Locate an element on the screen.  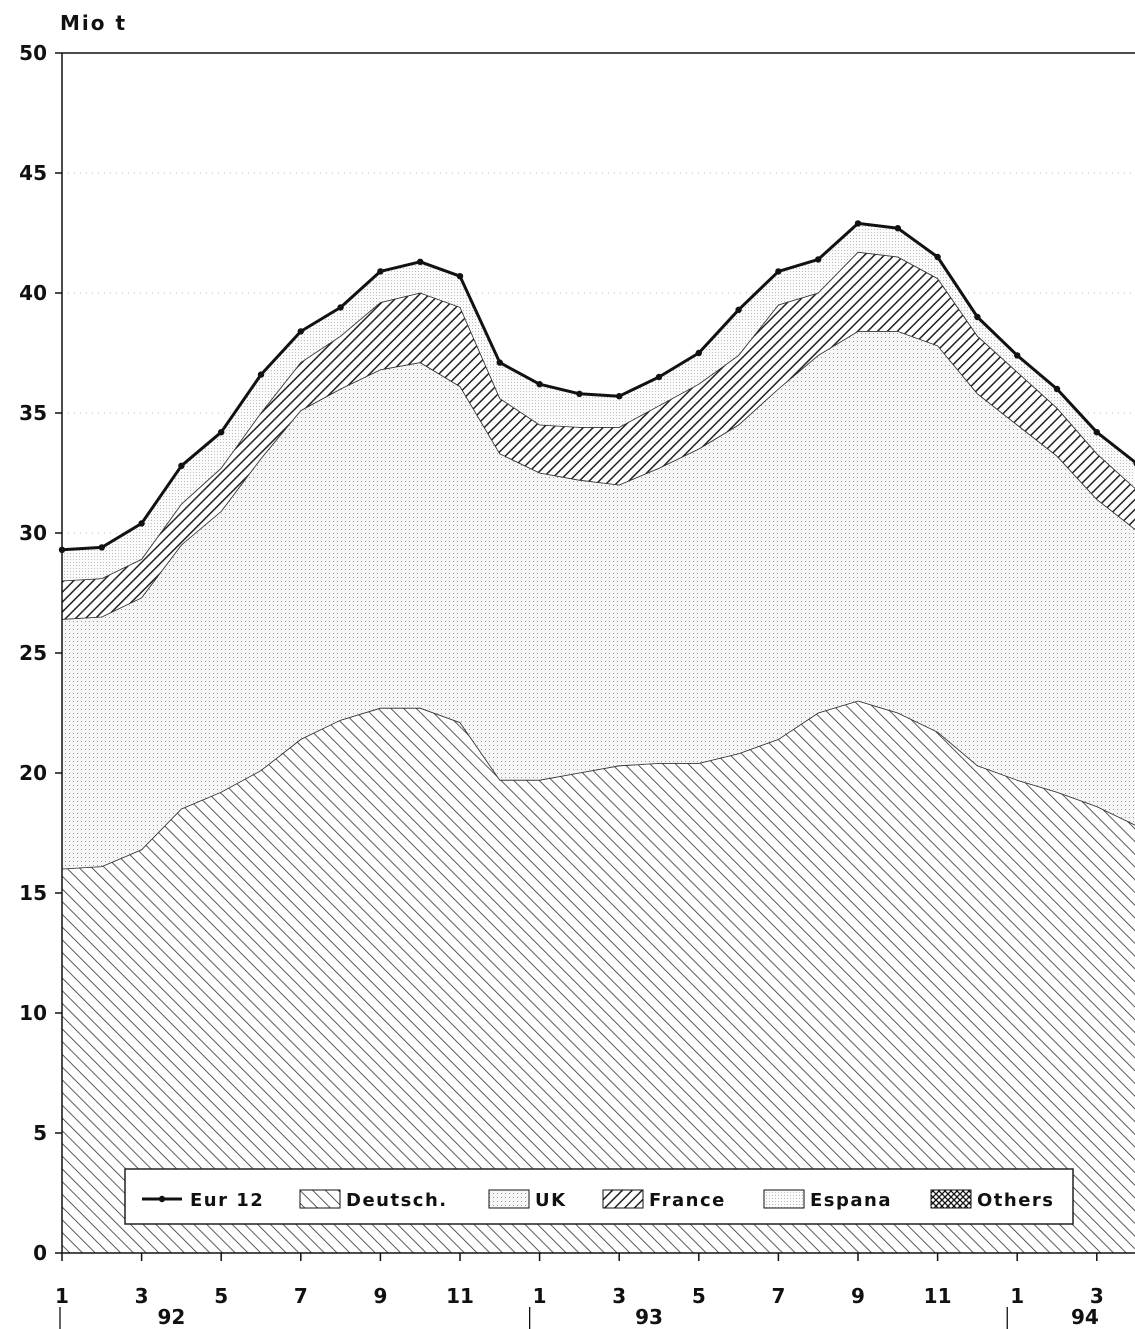
y-tick-label: 45 is located at coordinates (33, 173).